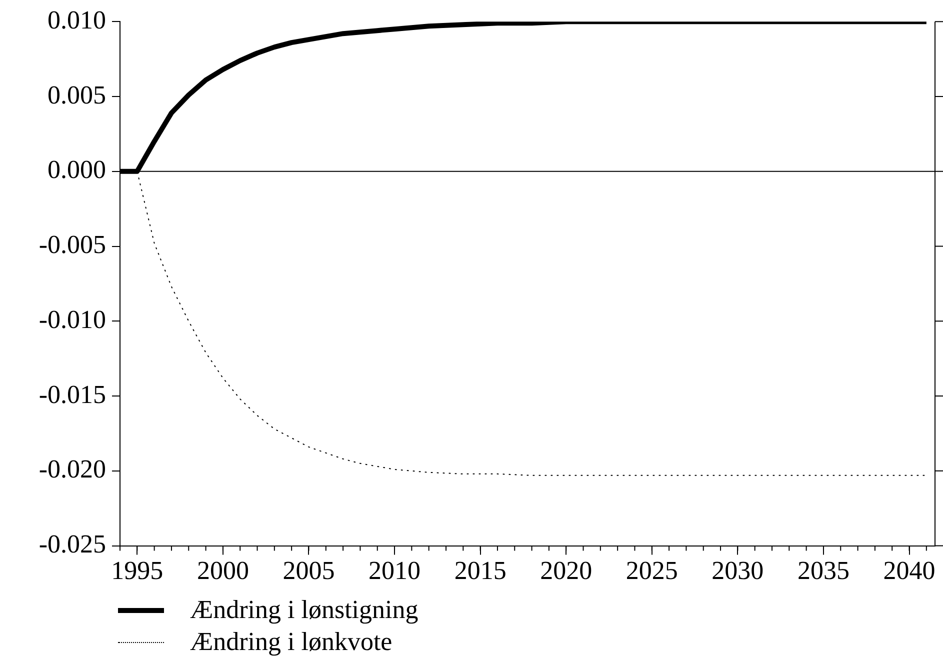 The image size is (943, 670). What do you see at coordinates (909, 571) in the screenshot?
I see `x-tick-label: 2040` at bounding box center [909, 571].